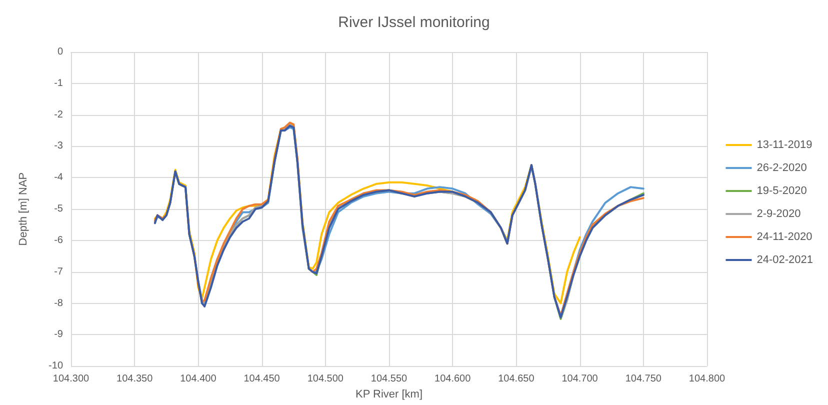 The width and height of the screenshot is (828, 405). I want to click on y-axis-title: Depth [m] NAP, so click(24, 209).